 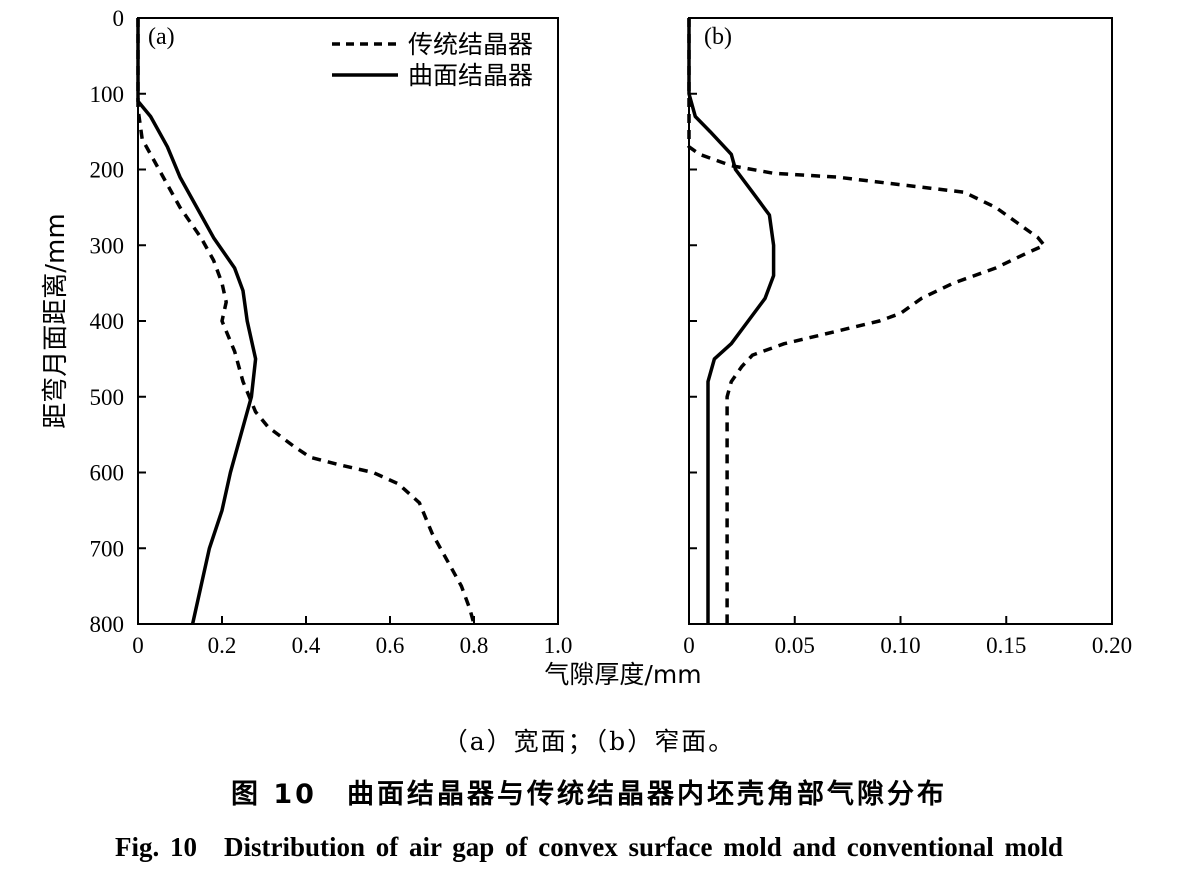 What do you see at coordinates (119, 18) in the screenshot?
I see `y-tick-label: 0` at bounding box center [119, 18].